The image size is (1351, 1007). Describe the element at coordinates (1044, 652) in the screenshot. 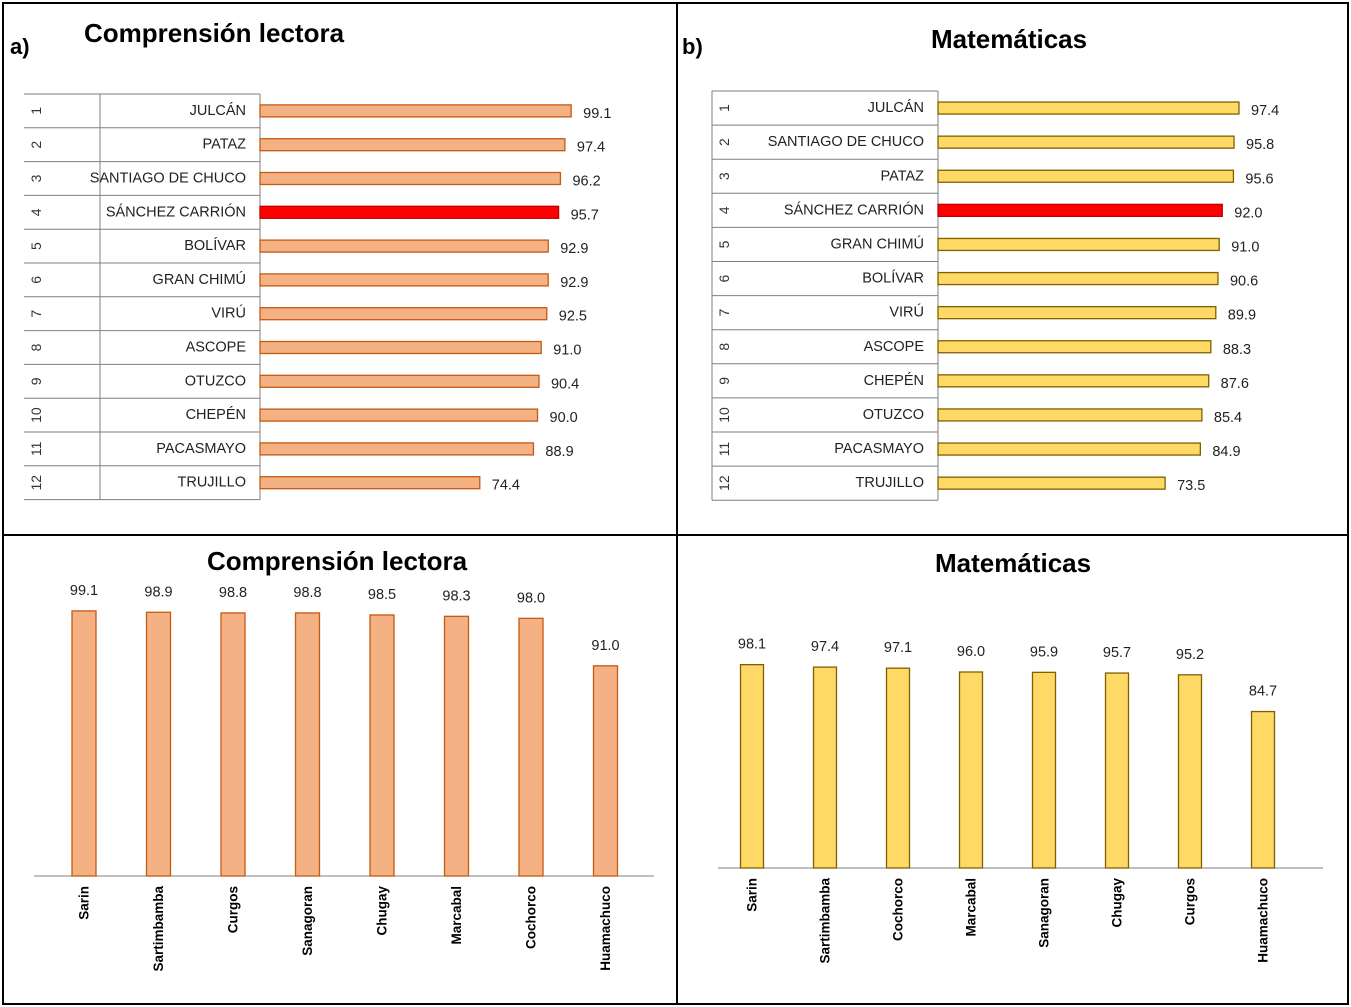

I see `value-label: 95.9` at that location.